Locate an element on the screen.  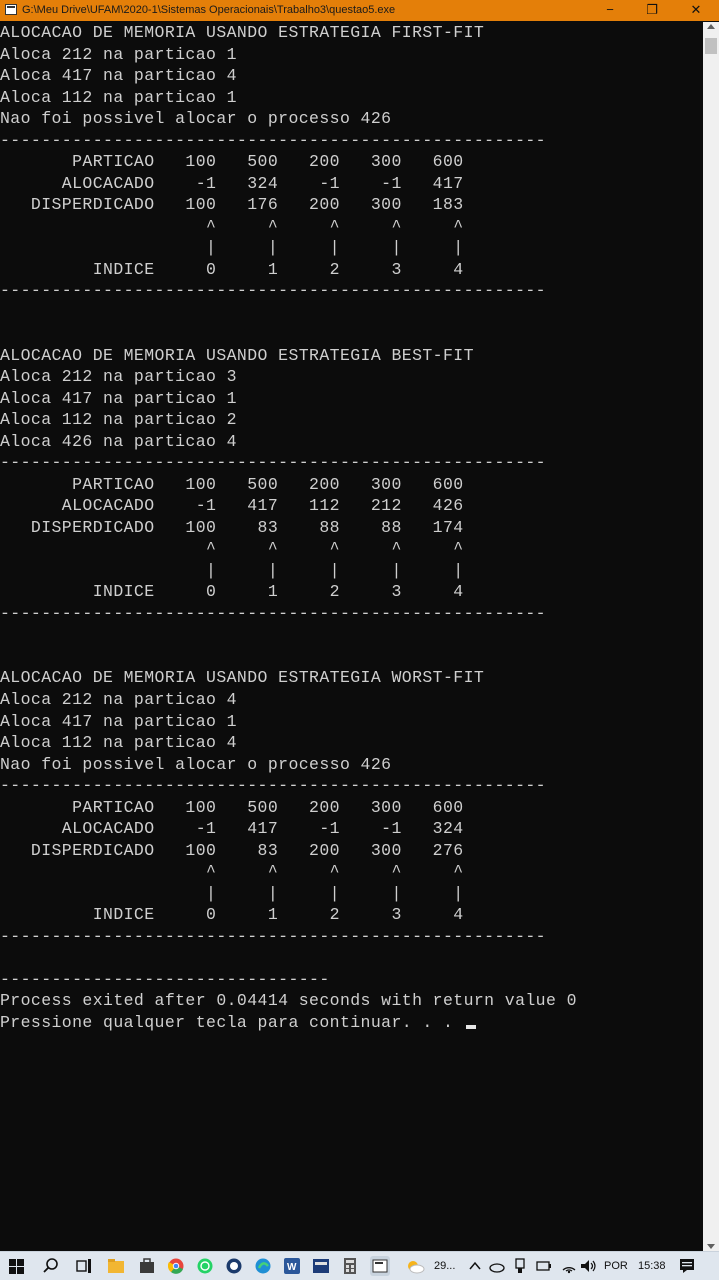
console-line: Aloca 212 na particao 1 is located at coordinates (118, 54).